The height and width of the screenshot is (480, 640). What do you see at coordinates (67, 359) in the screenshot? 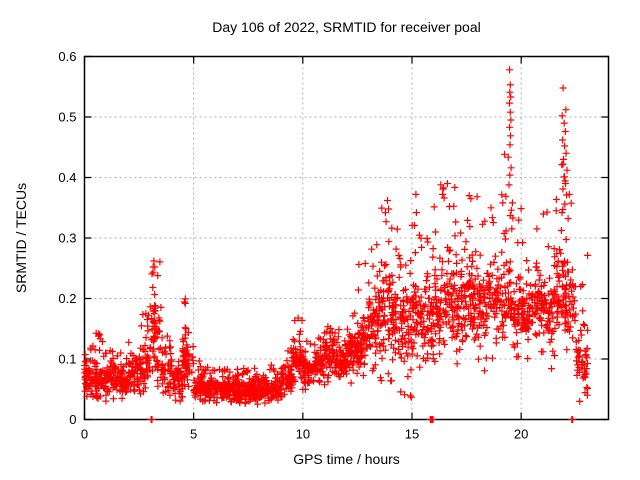
I see `y-tick-label: 0.1` at bounding box center [67, 359].